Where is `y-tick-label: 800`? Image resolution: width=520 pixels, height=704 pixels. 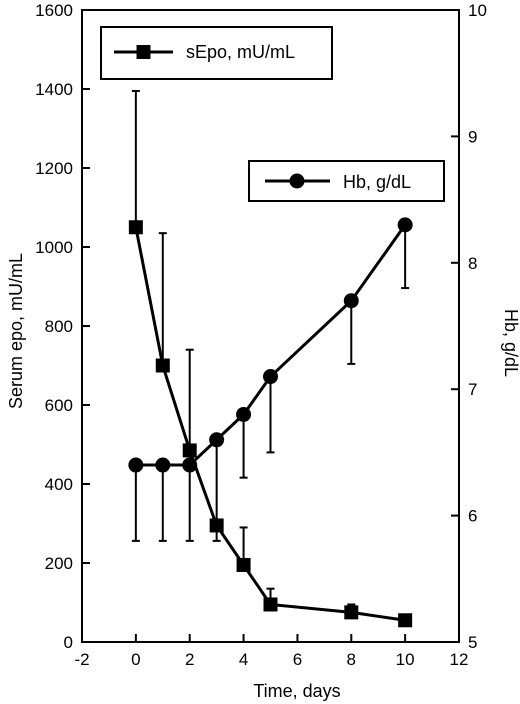 y-tick-label: 800 is located at coordinates (59, 326).